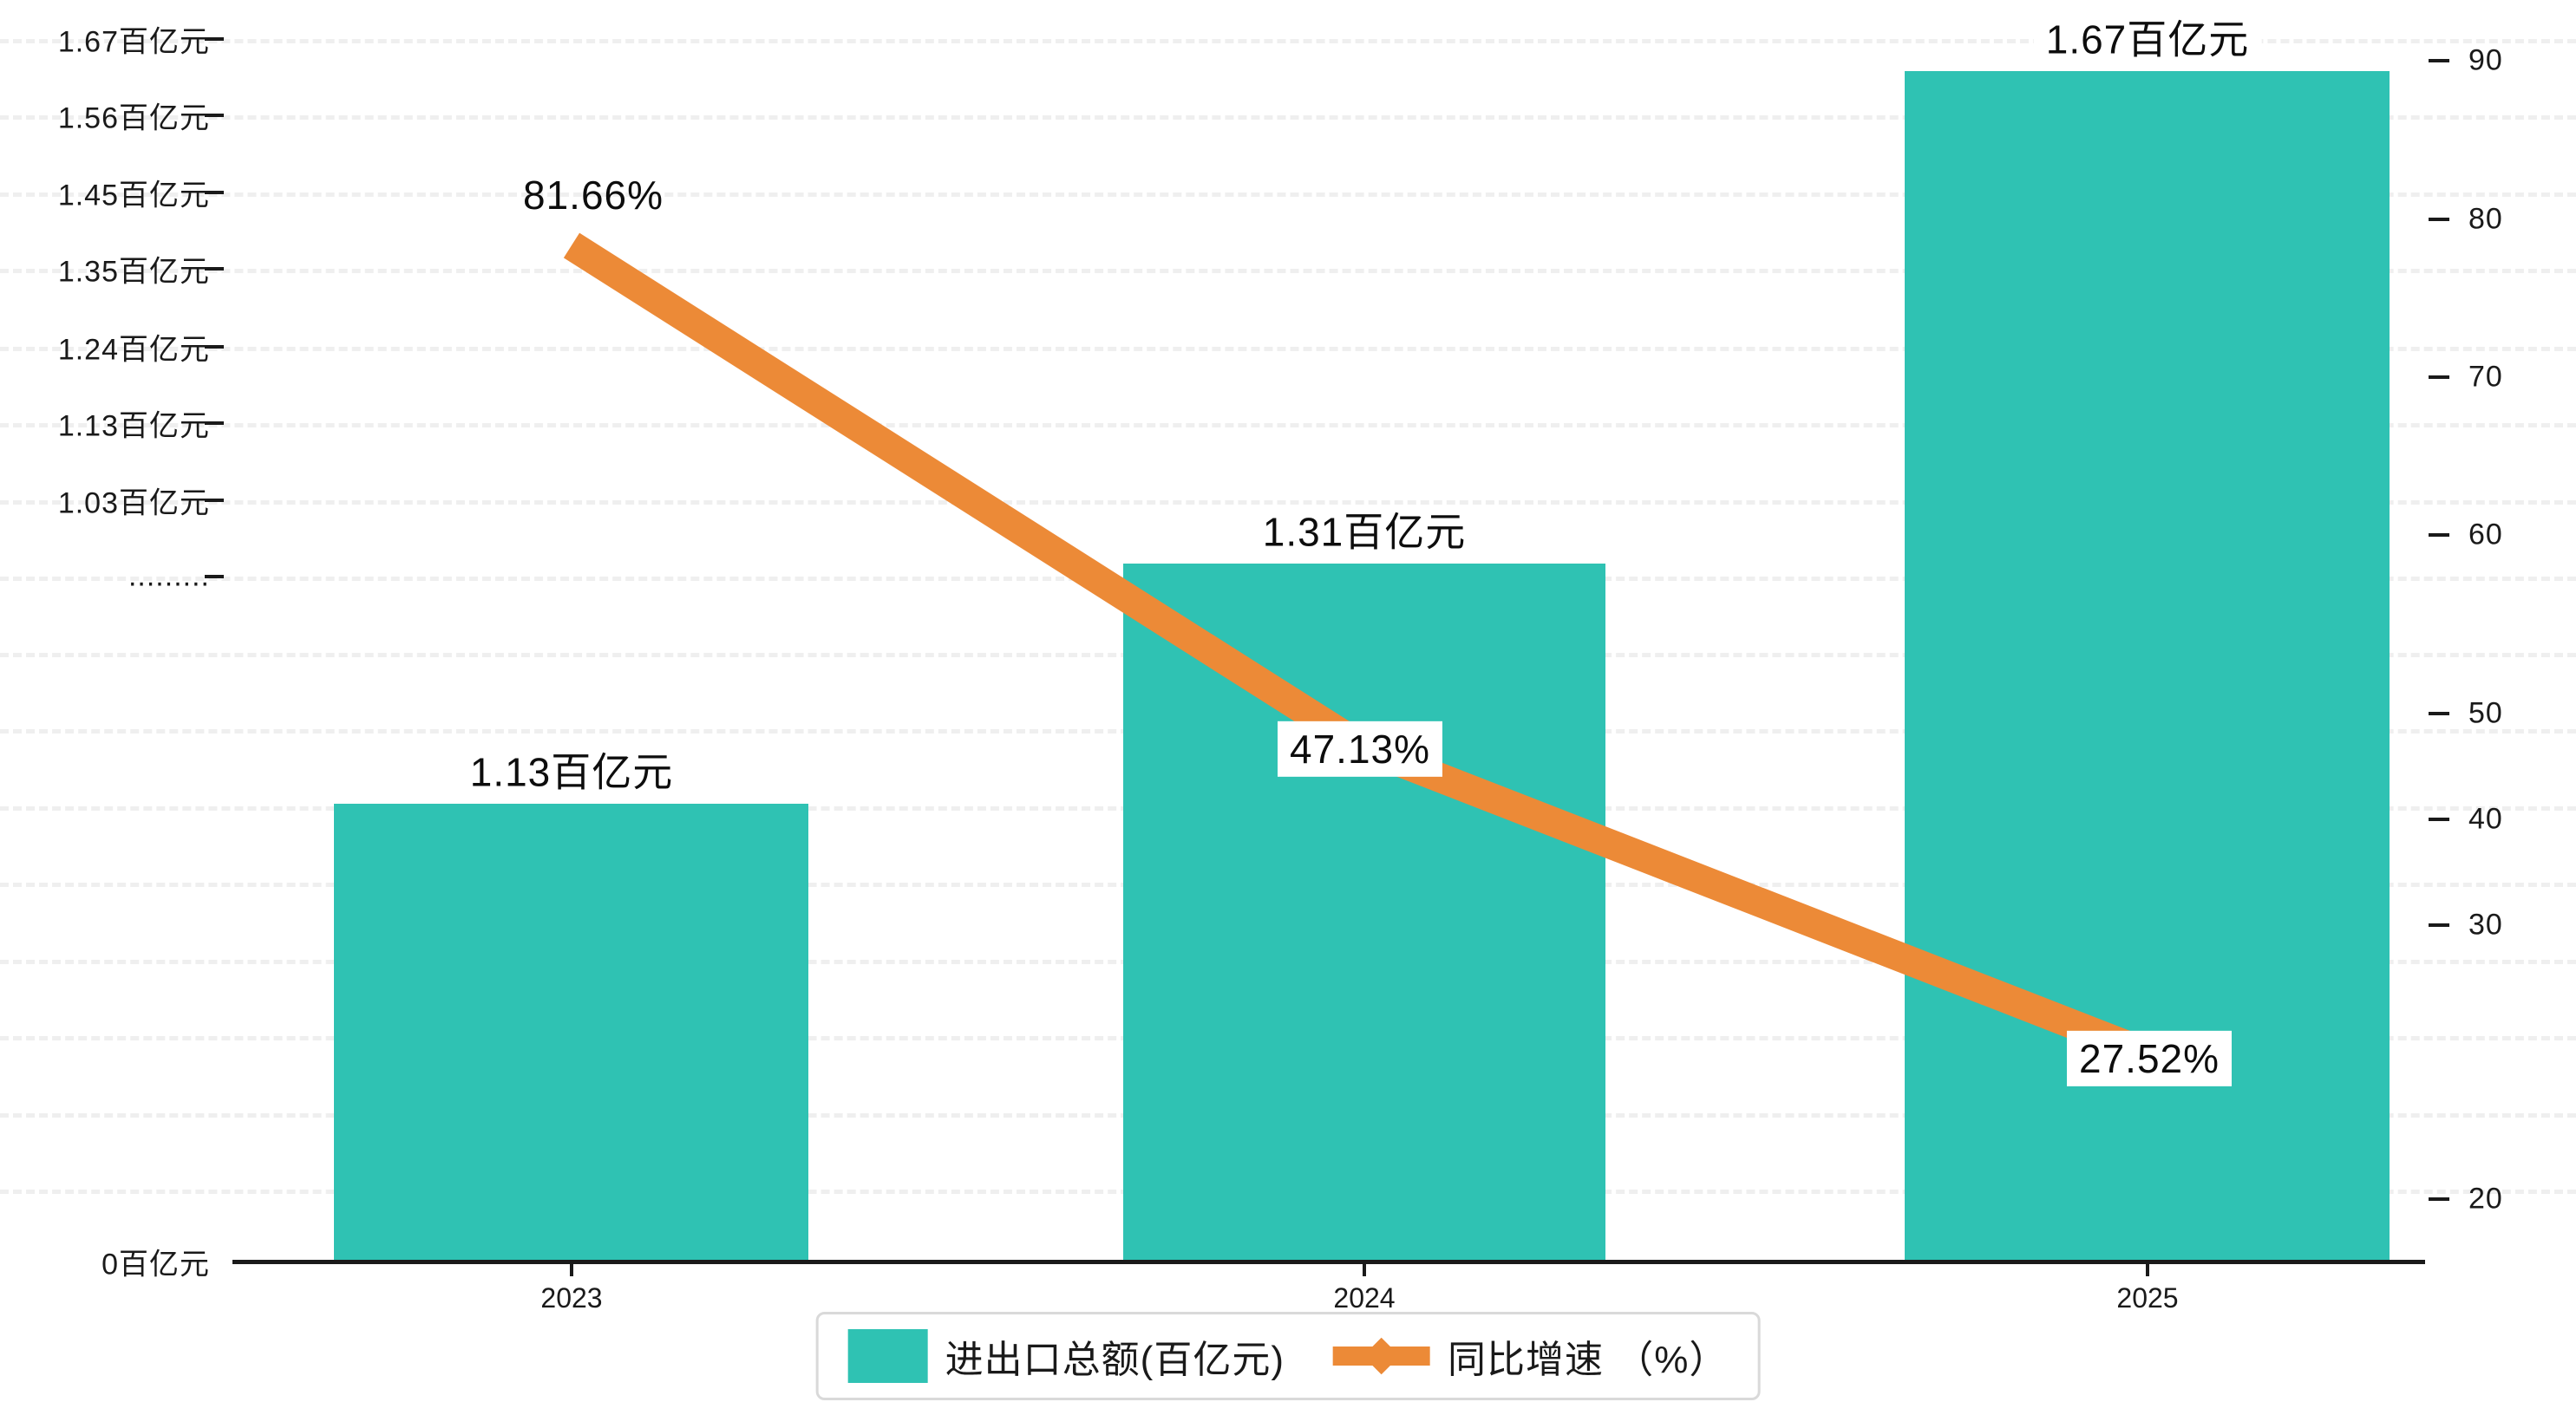 The height and width of the screenshot is (1415, 2576). What do you see at coordinates (133, 195) in the screenshot?
I see `y-left-label: 1.45百亿元` at bounding box center [133, 195].